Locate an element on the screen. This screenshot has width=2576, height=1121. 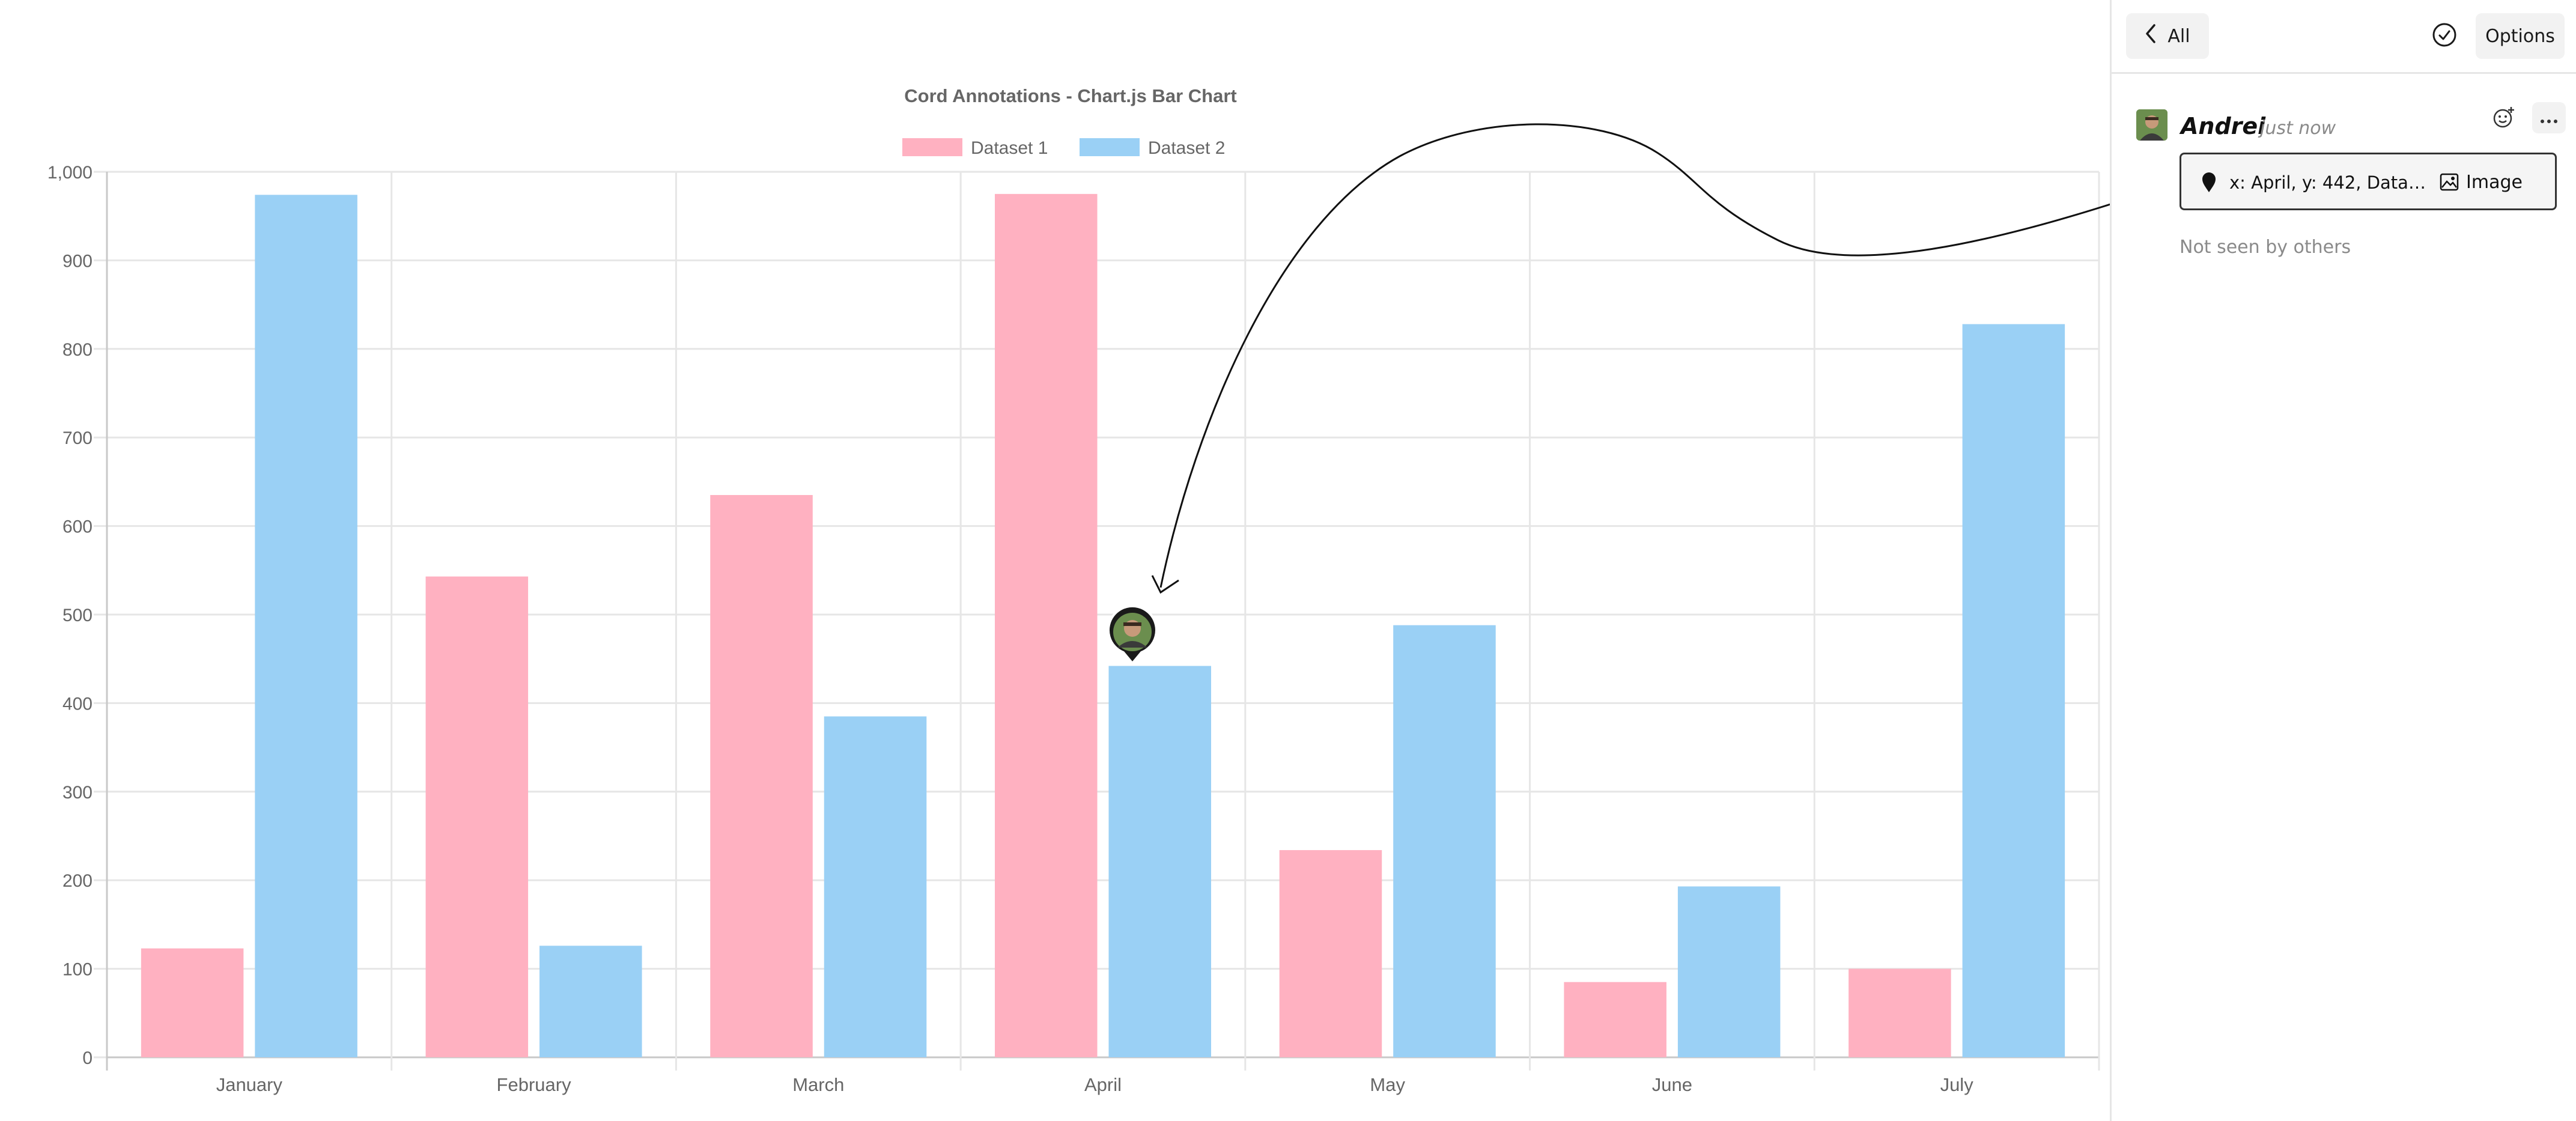
image-chip: Image is located at coordinates (2481, 182).